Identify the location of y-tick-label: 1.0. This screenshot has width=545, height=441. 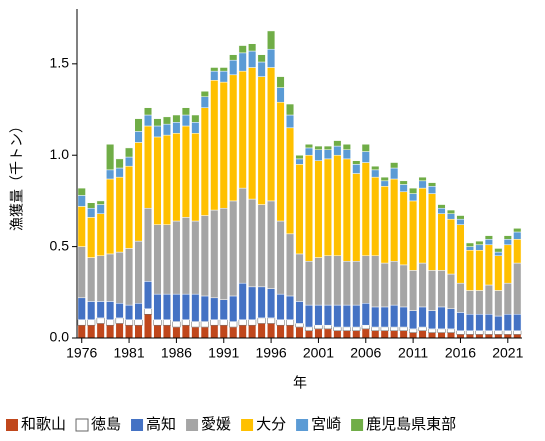
(60, 154).